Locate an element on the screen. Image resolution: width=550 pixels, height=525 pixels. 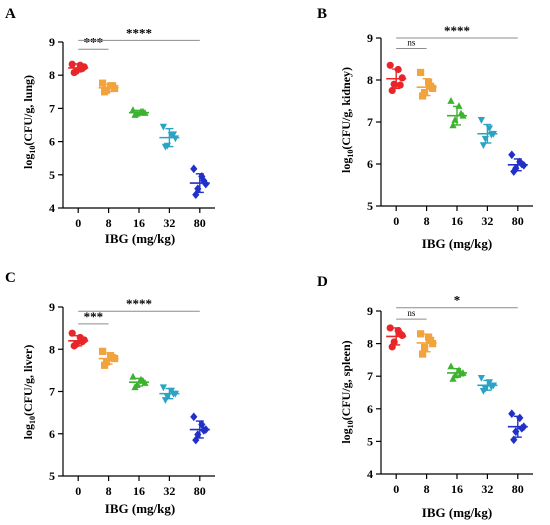
significance-label: ns is located at coordinates (411, 43).